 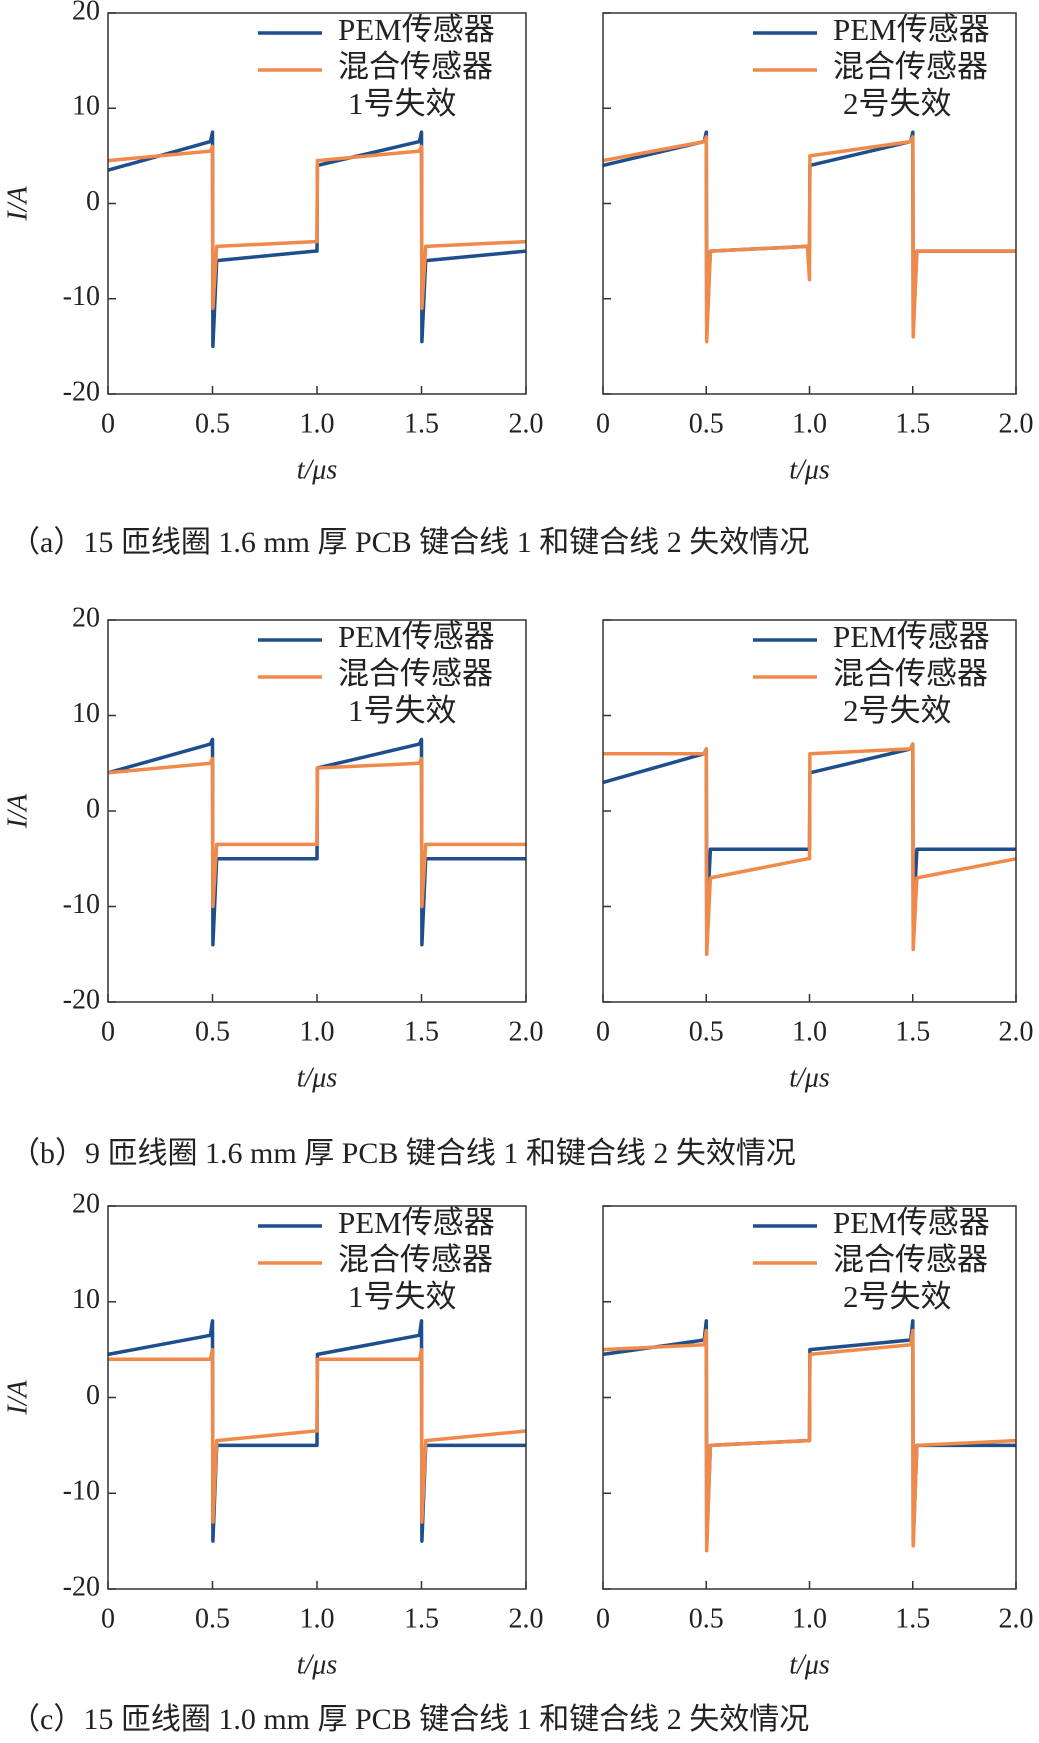 I want to click on caption: （b）9 匝线圈 1.6 mm 厚 PCB 键合线 1 和键合线 2 失效情况, so click(x=403, y=1153).